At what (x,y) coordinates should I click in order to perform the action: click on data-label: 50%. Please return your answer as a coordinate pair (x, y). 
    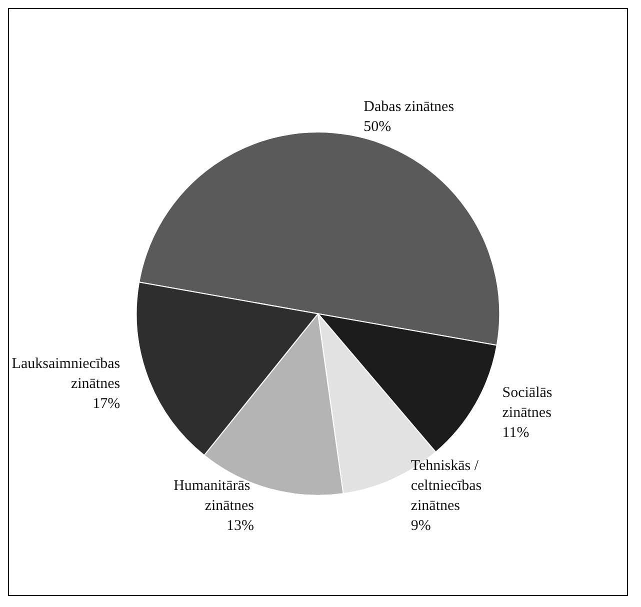
    Looking at the image, I should click on (378, 127).